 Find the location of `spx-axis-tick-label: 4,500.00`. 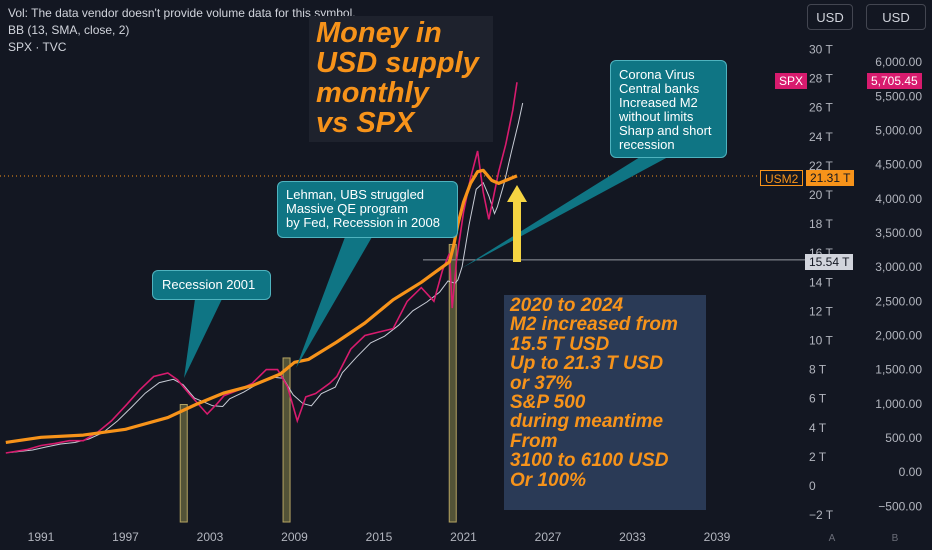

spx-axis-tick-label: 4,500.00 is located at coordinates (898, 165).